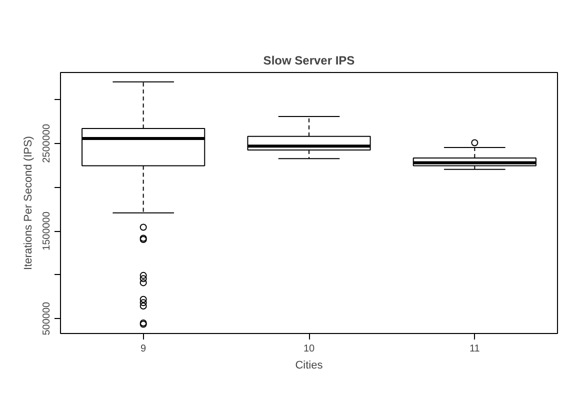 The height and width of the screenshot is (404, 576). I want to click on x-tick-label: 10, so click(309, 349).